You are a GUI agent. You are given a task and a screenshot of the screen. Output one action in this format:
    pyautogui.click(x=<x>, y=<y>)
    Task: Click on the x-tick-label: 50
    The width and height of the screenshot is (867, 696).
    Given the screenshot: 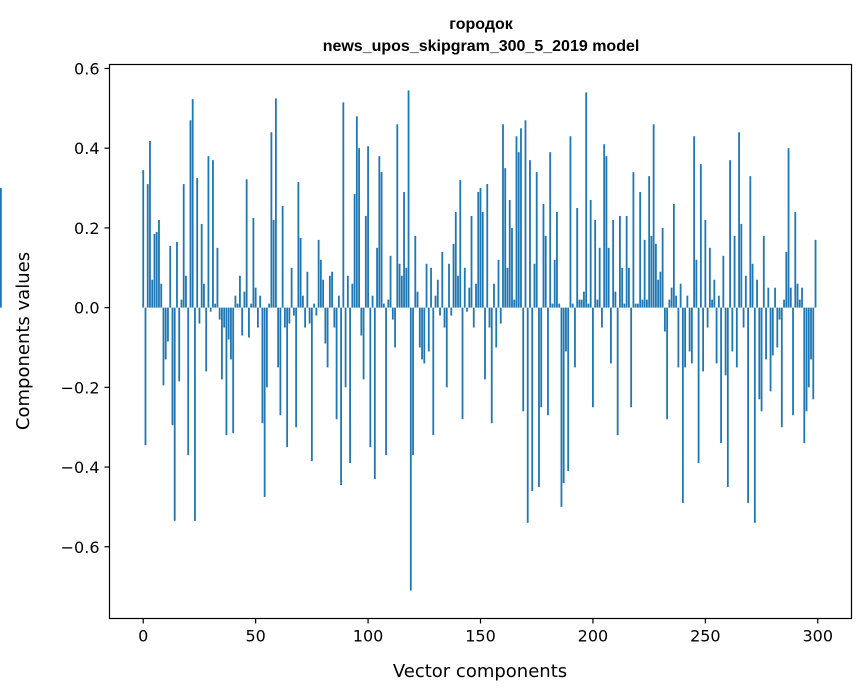 What is the action you would take?
    pyautogui.click(x=255, y=636)
    